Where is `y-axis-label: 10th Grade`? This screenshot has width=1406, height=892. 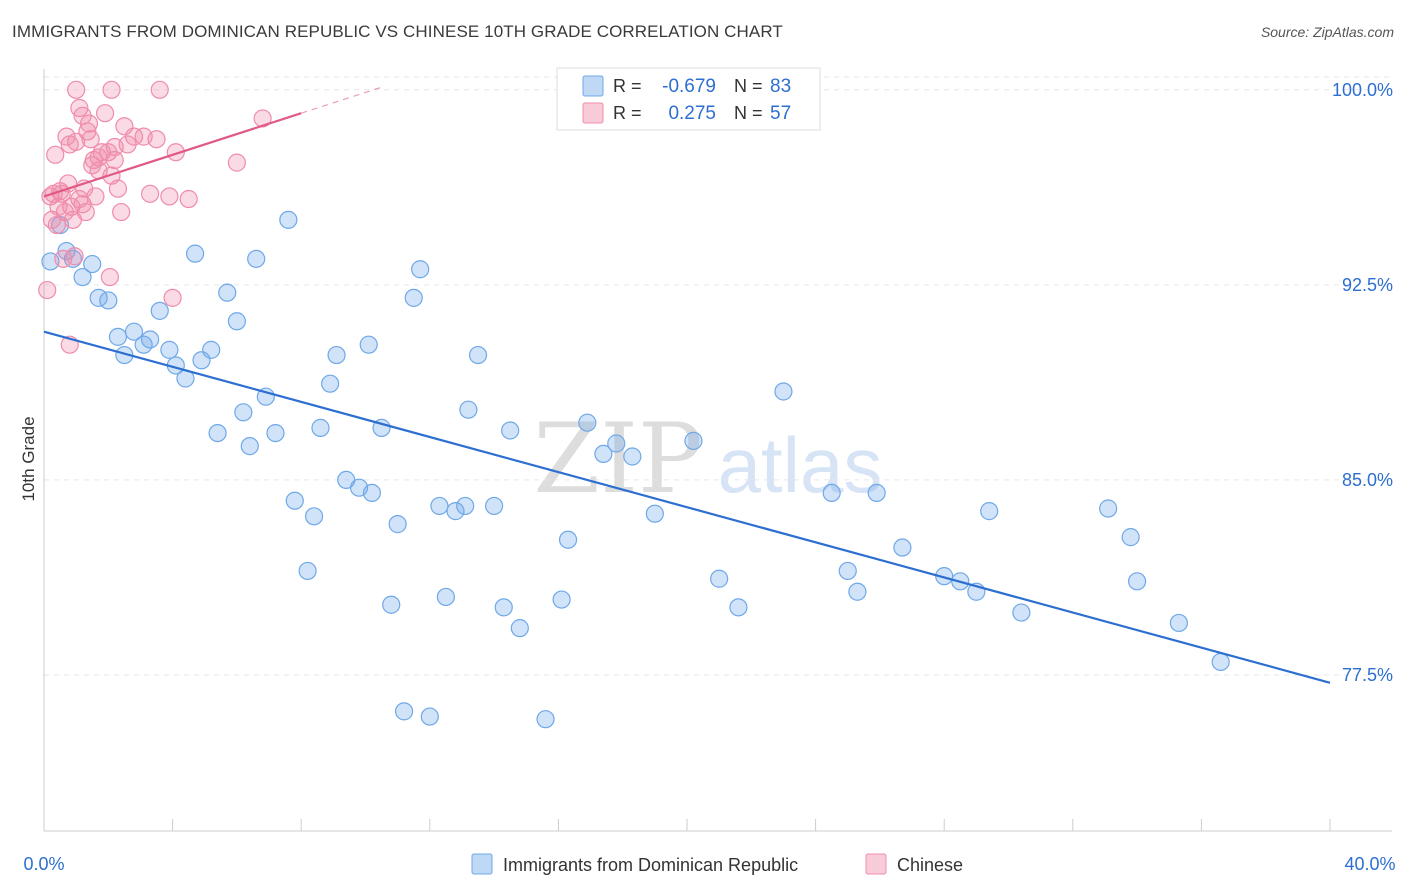
y-axis-label: 10th Grade is located at coordinates (28, 458).